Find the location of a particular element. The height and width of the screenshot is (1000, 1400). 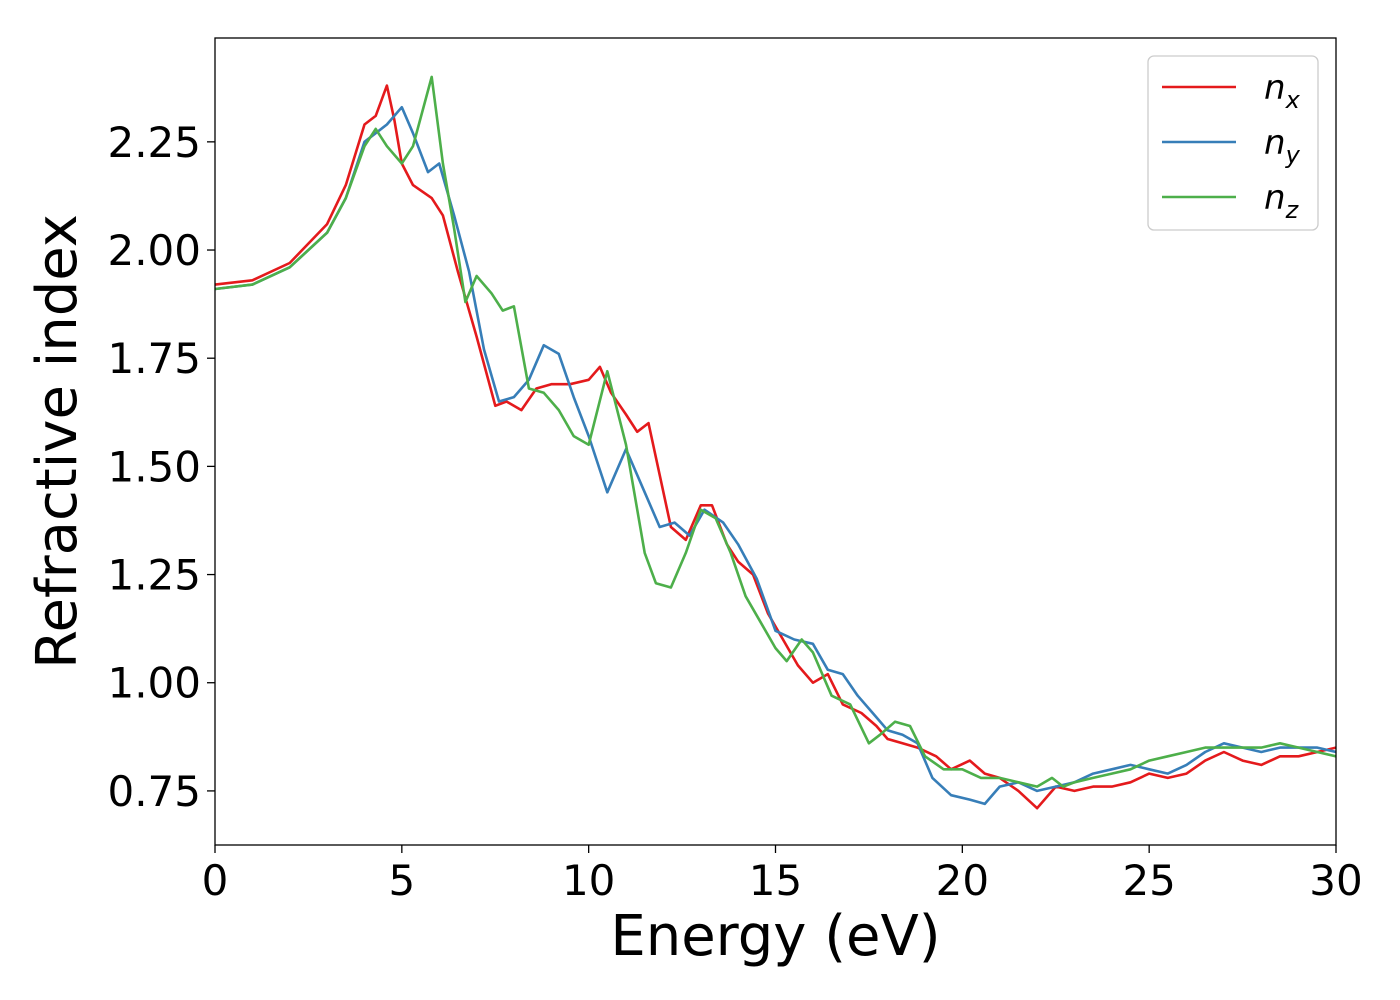

y-axis-title: Refractive index is located at coordinates (57, 441).